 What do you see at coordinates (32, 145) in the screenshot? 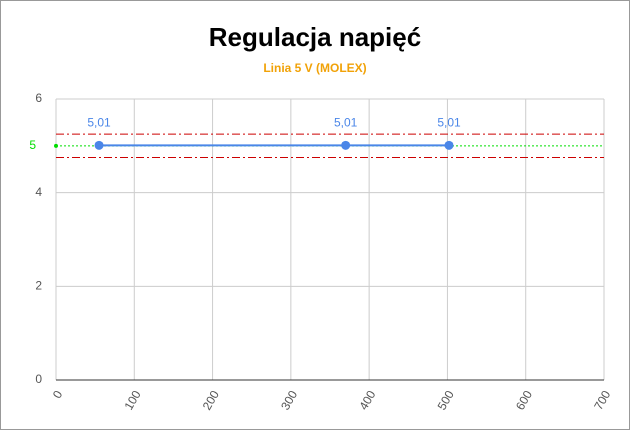
I see `reference-label: 5` at bounding box center [32, 145].